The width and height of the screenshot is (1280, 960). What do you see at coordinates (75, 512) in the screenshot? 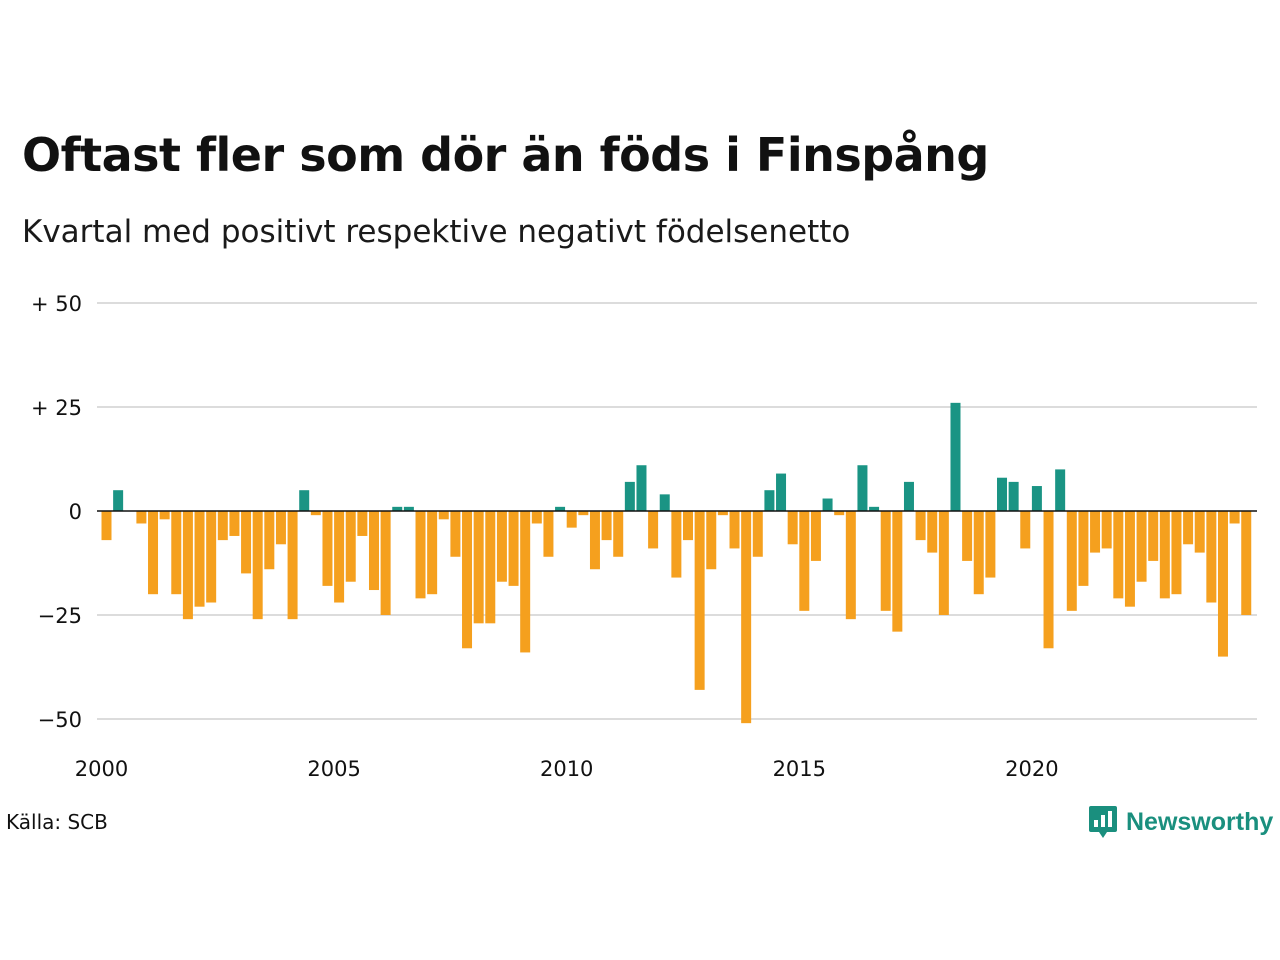
I see `y-tick-label: 0` at bounding box center [75, 512].